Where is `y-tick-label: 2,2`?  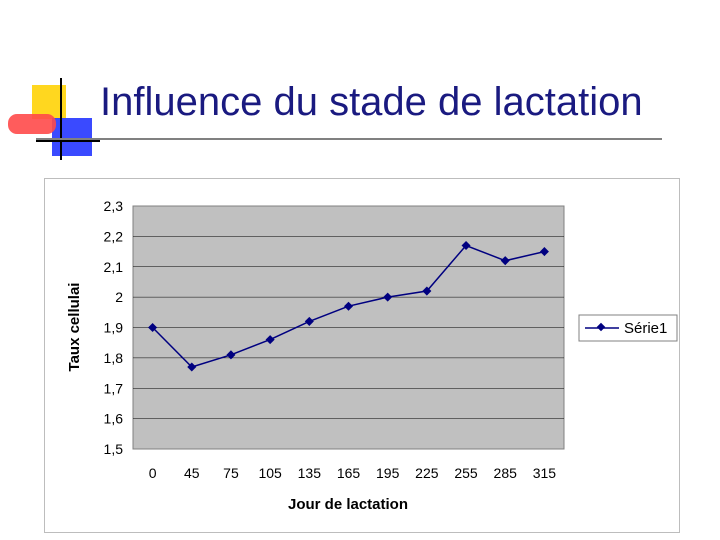
y-tick-label: 2,2 is located at coordinates (114, 236).